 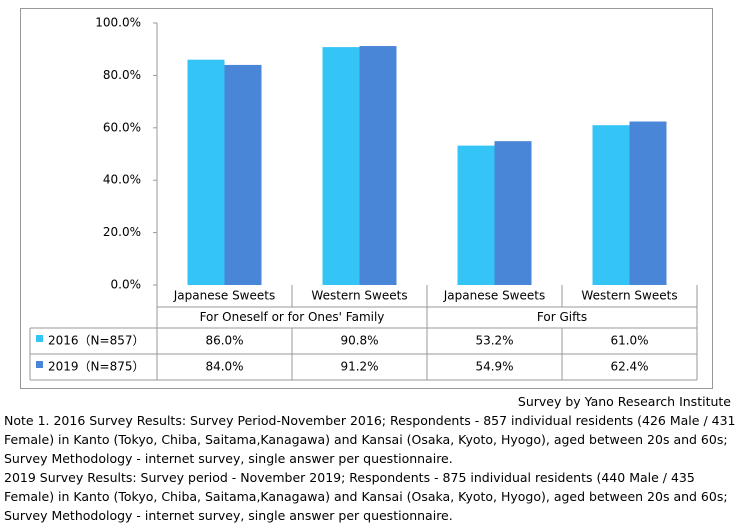 I want to click on y-tick-label: 80.0%, so click(x=122, y=75).